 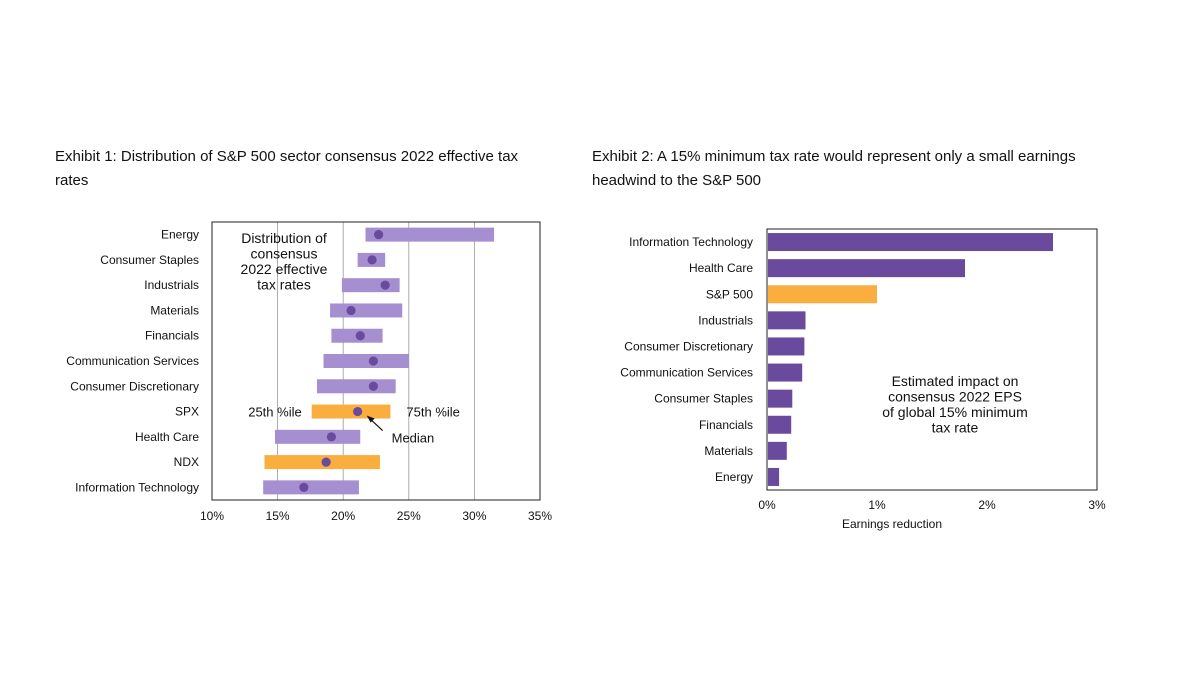 I want to click on category-label: SPX, so click(x=187, y=412).